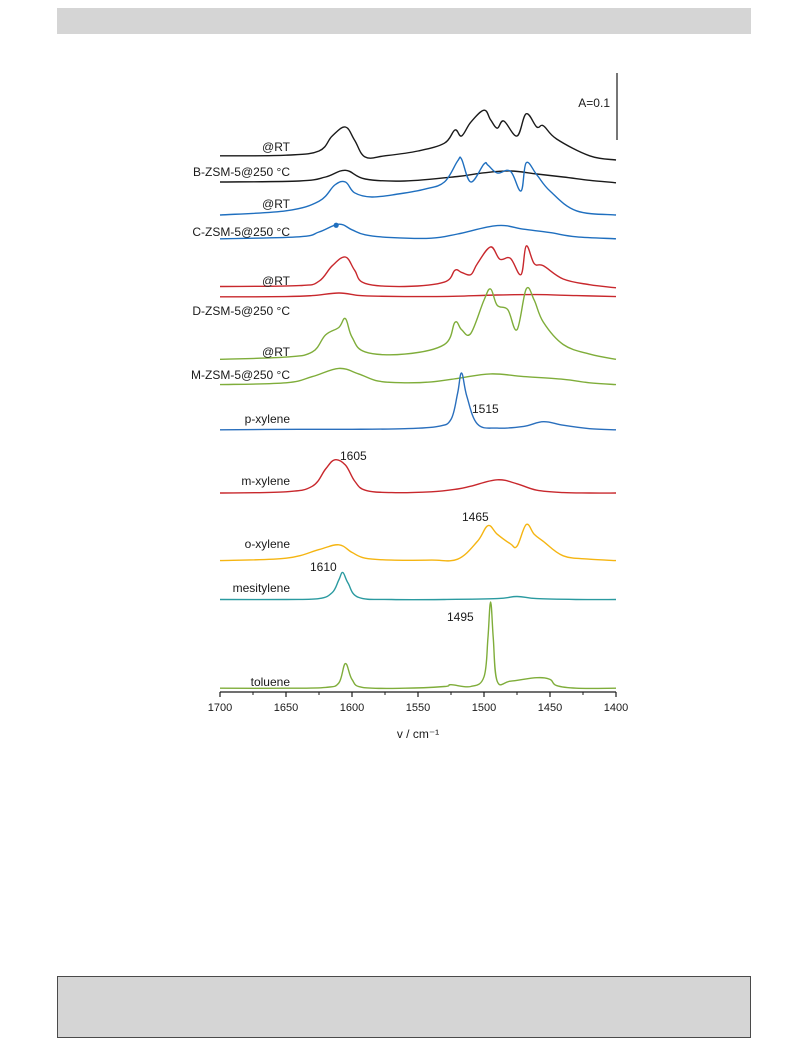 Image resolution: width=793 pixels, height=1057 pixels. Describe the element at coordinates (484, 708) in the screenshot. I see `x-tick-label-4: 1500` at that location.